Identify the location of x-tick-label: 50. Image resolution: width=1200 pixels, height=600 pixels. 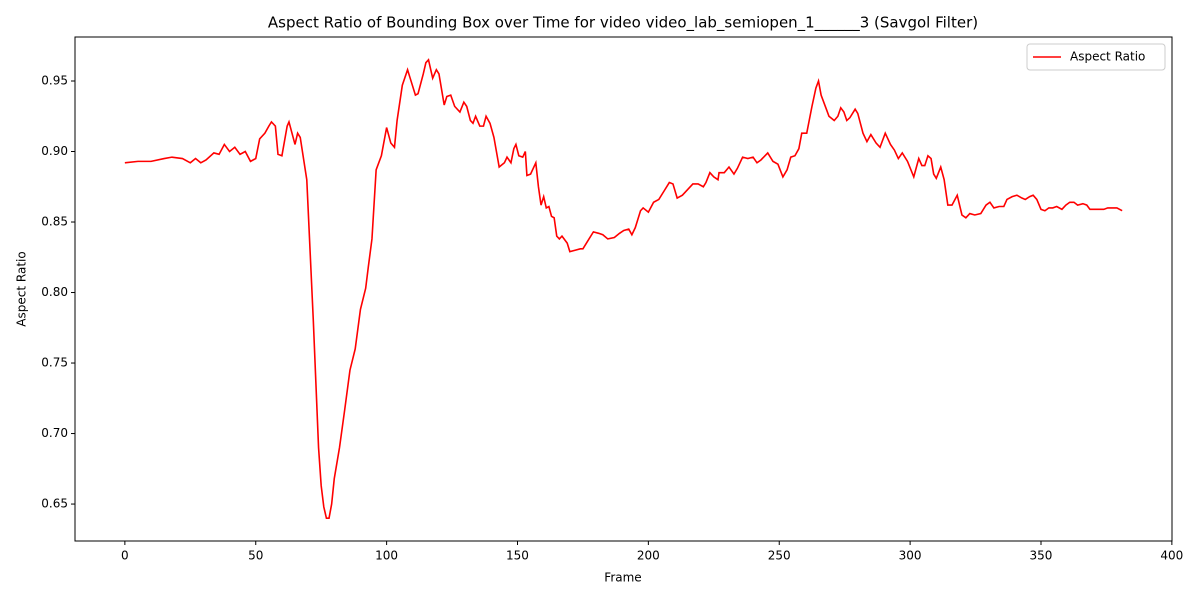
(255, 556).